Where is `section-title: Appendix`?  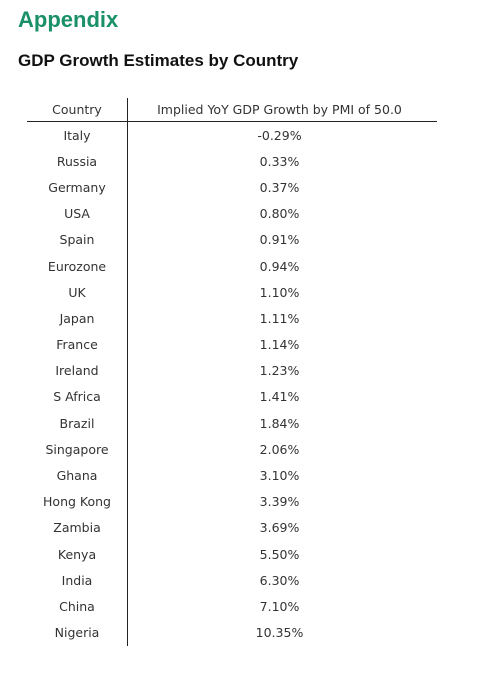
section-title: Appendix is located at coordinates (68, 19).